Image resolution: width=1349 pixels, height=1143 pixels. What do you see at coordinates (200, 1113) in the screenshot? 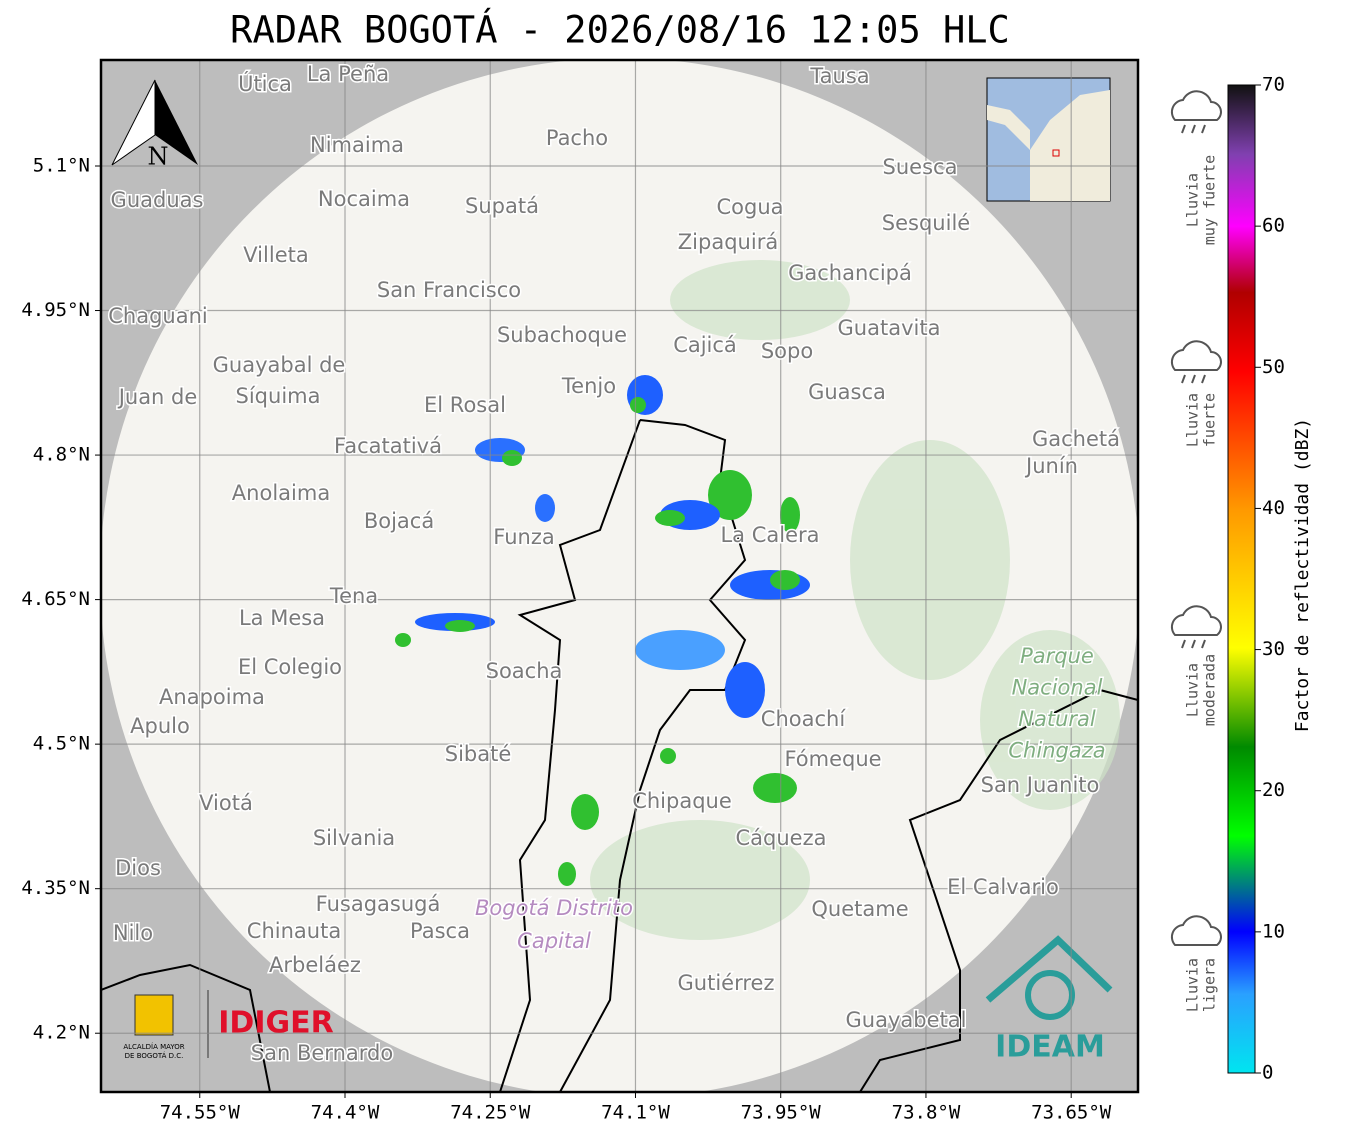
I see `x-tick-label: 74.55°W` at bounding box center [200, 1113].